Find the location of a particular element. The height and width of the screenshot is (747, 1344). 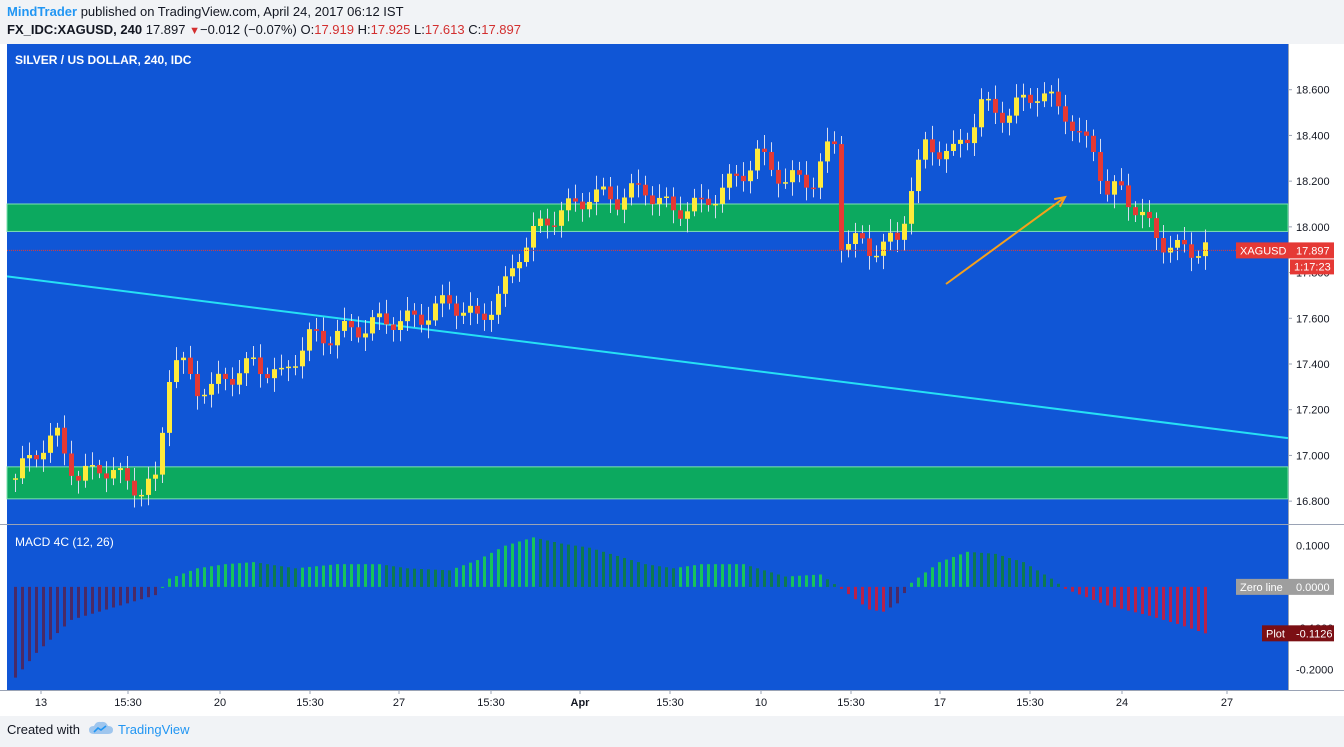

tradingview-link: TradingView is located at coordinates (154, 729).